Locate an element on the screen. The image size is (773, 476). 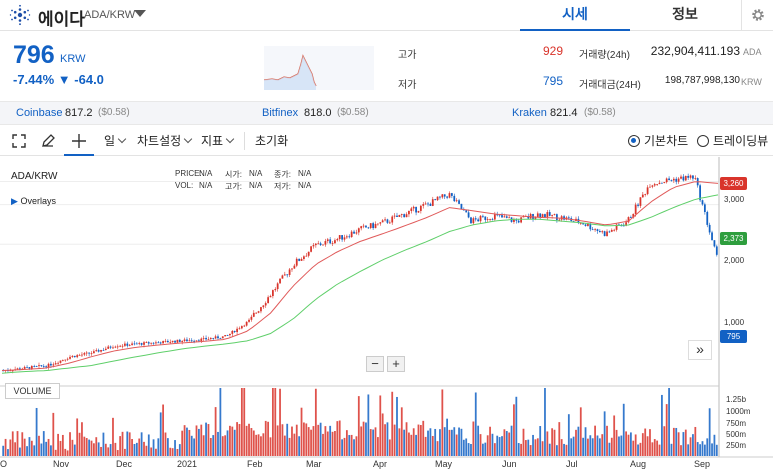
basic-chart-label: 기본차트 is located at coordinates (666, 141).